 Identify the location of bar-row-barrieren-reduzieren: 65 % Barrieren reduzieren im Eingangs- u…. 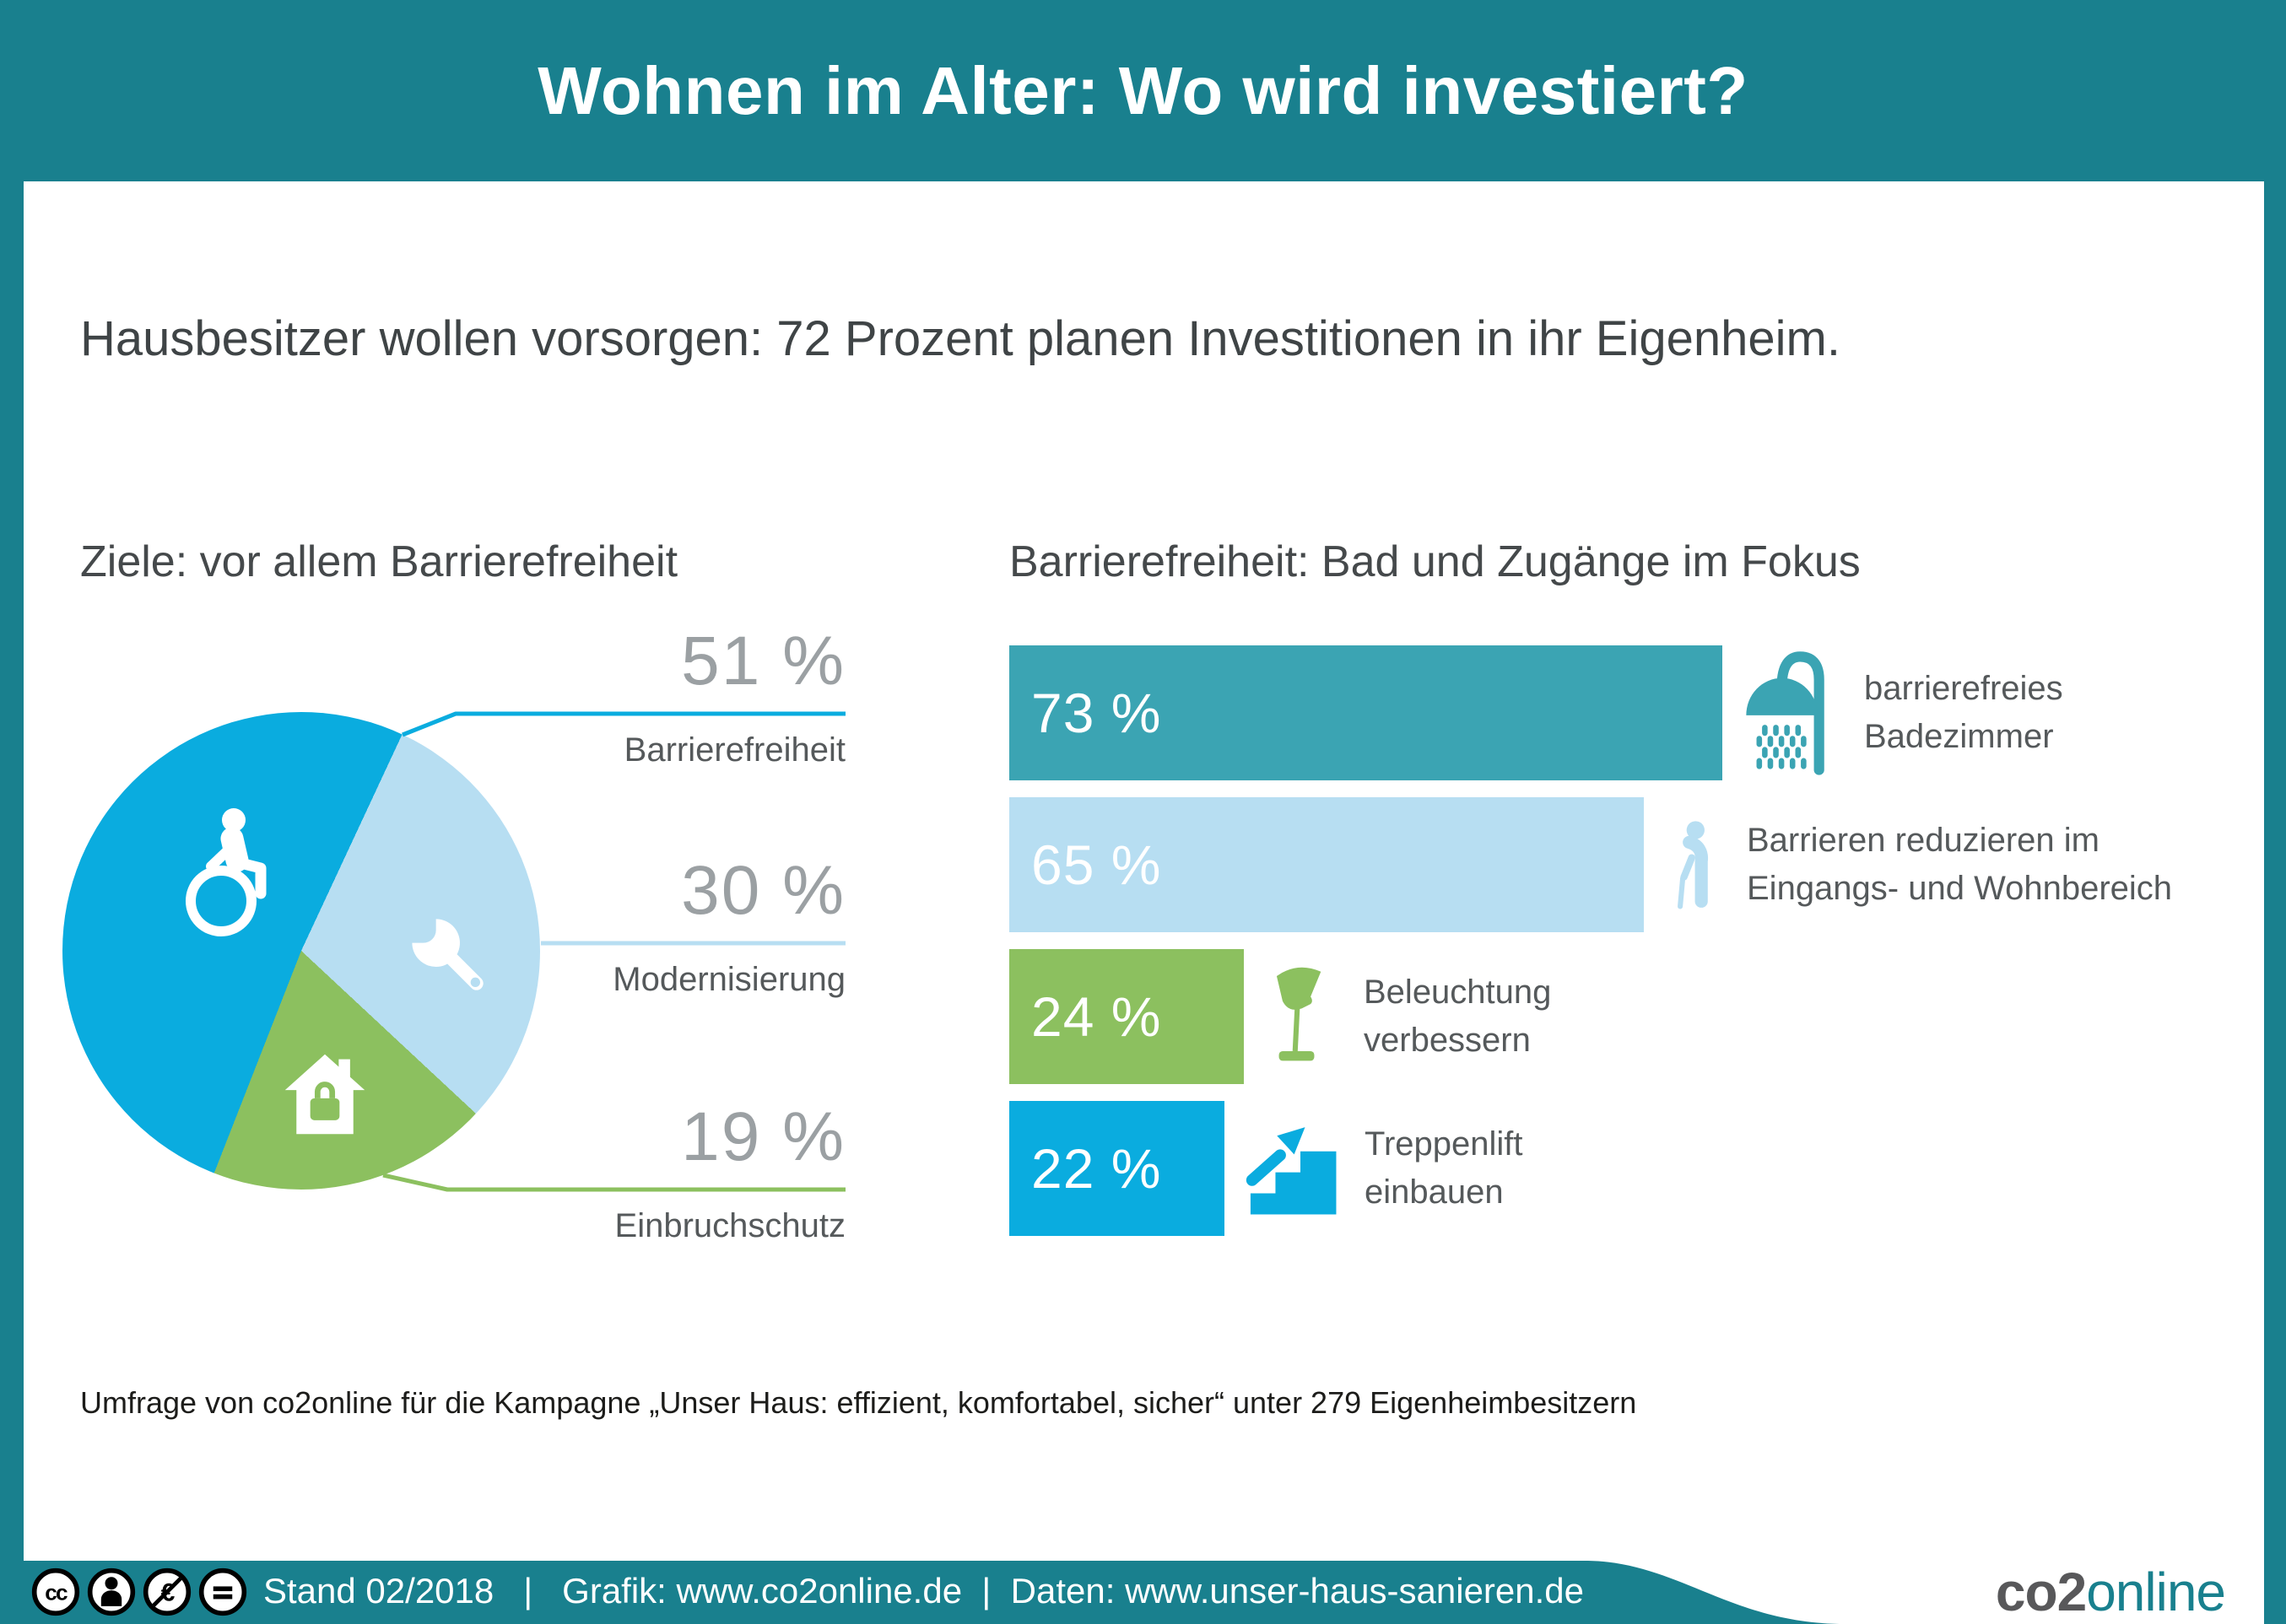
(1590, 864).